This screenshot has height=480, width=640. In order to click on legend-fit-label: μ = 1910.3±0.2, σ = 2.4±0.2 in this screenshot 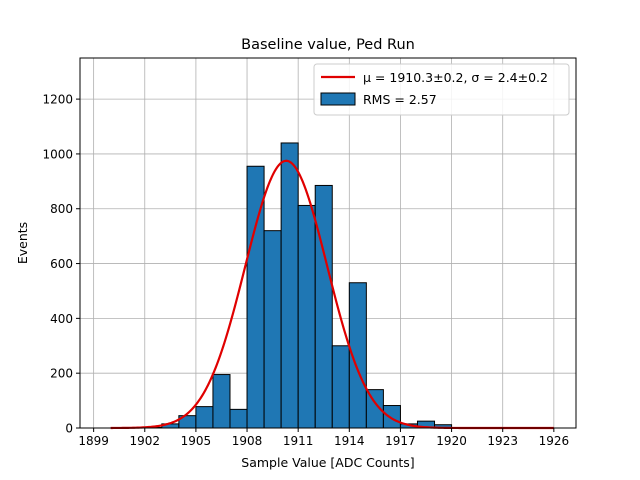, I will do `click(455, 77)`.